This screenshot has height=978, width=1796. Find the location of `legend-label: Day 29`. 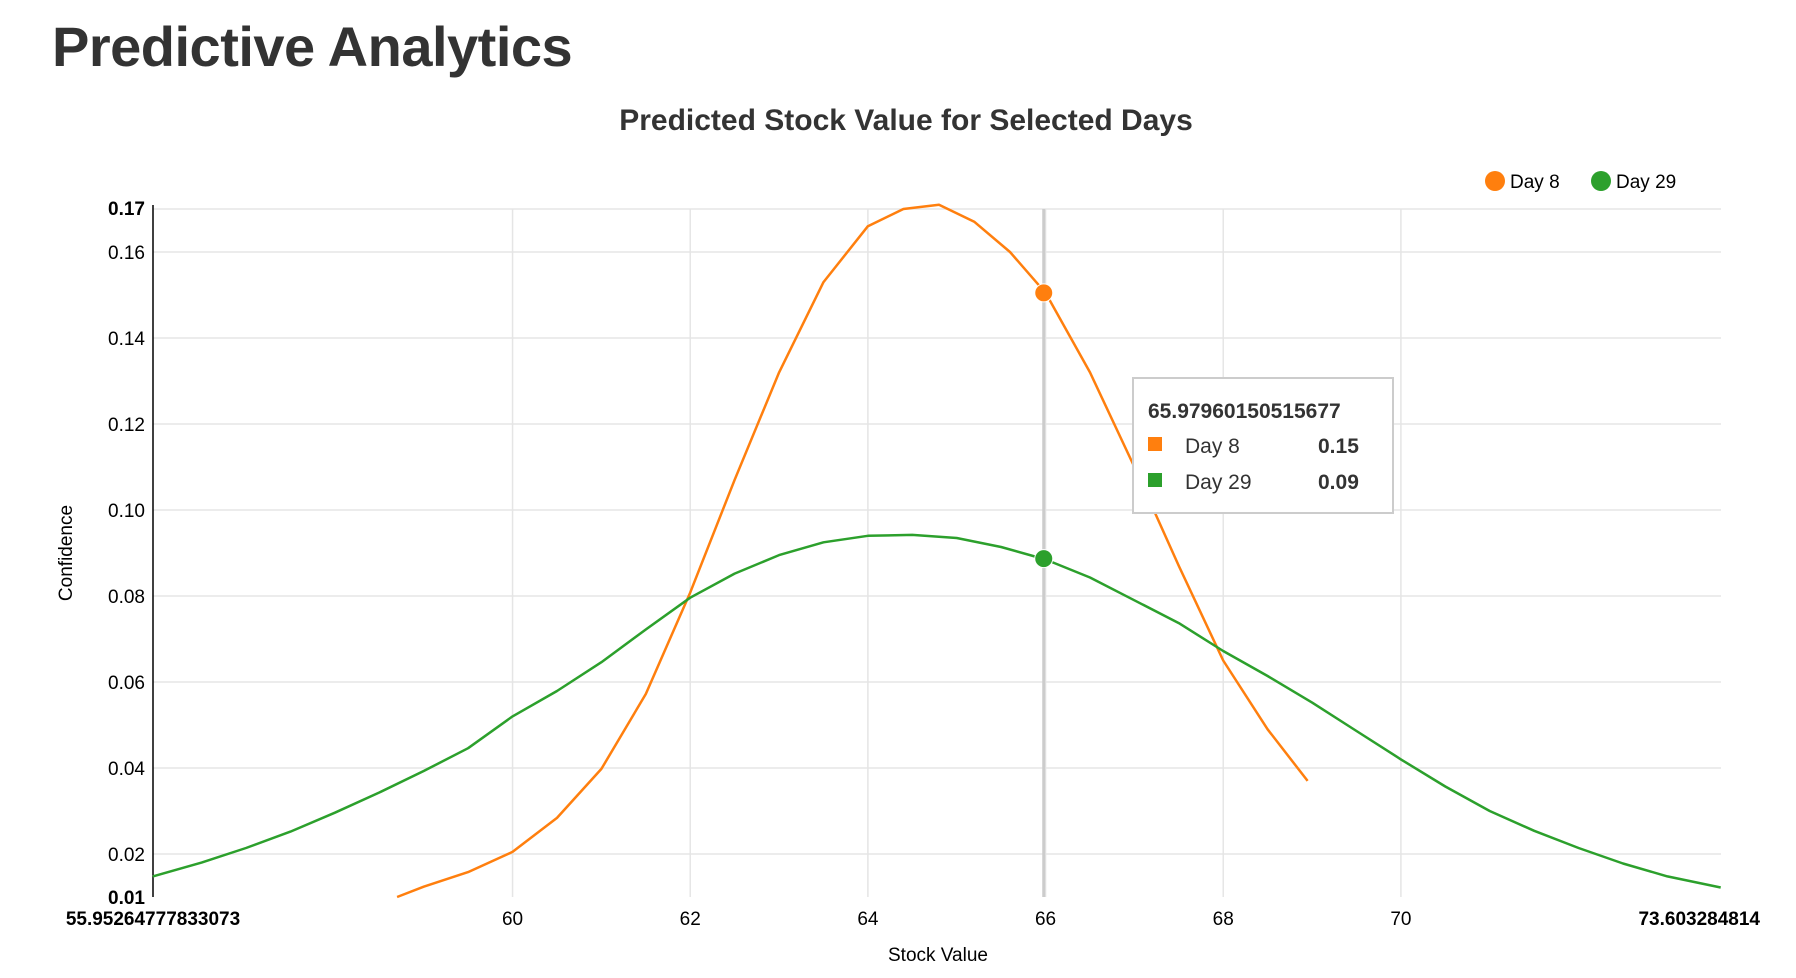

legend-label: Day 29 is located at coordinates (1646, 182).